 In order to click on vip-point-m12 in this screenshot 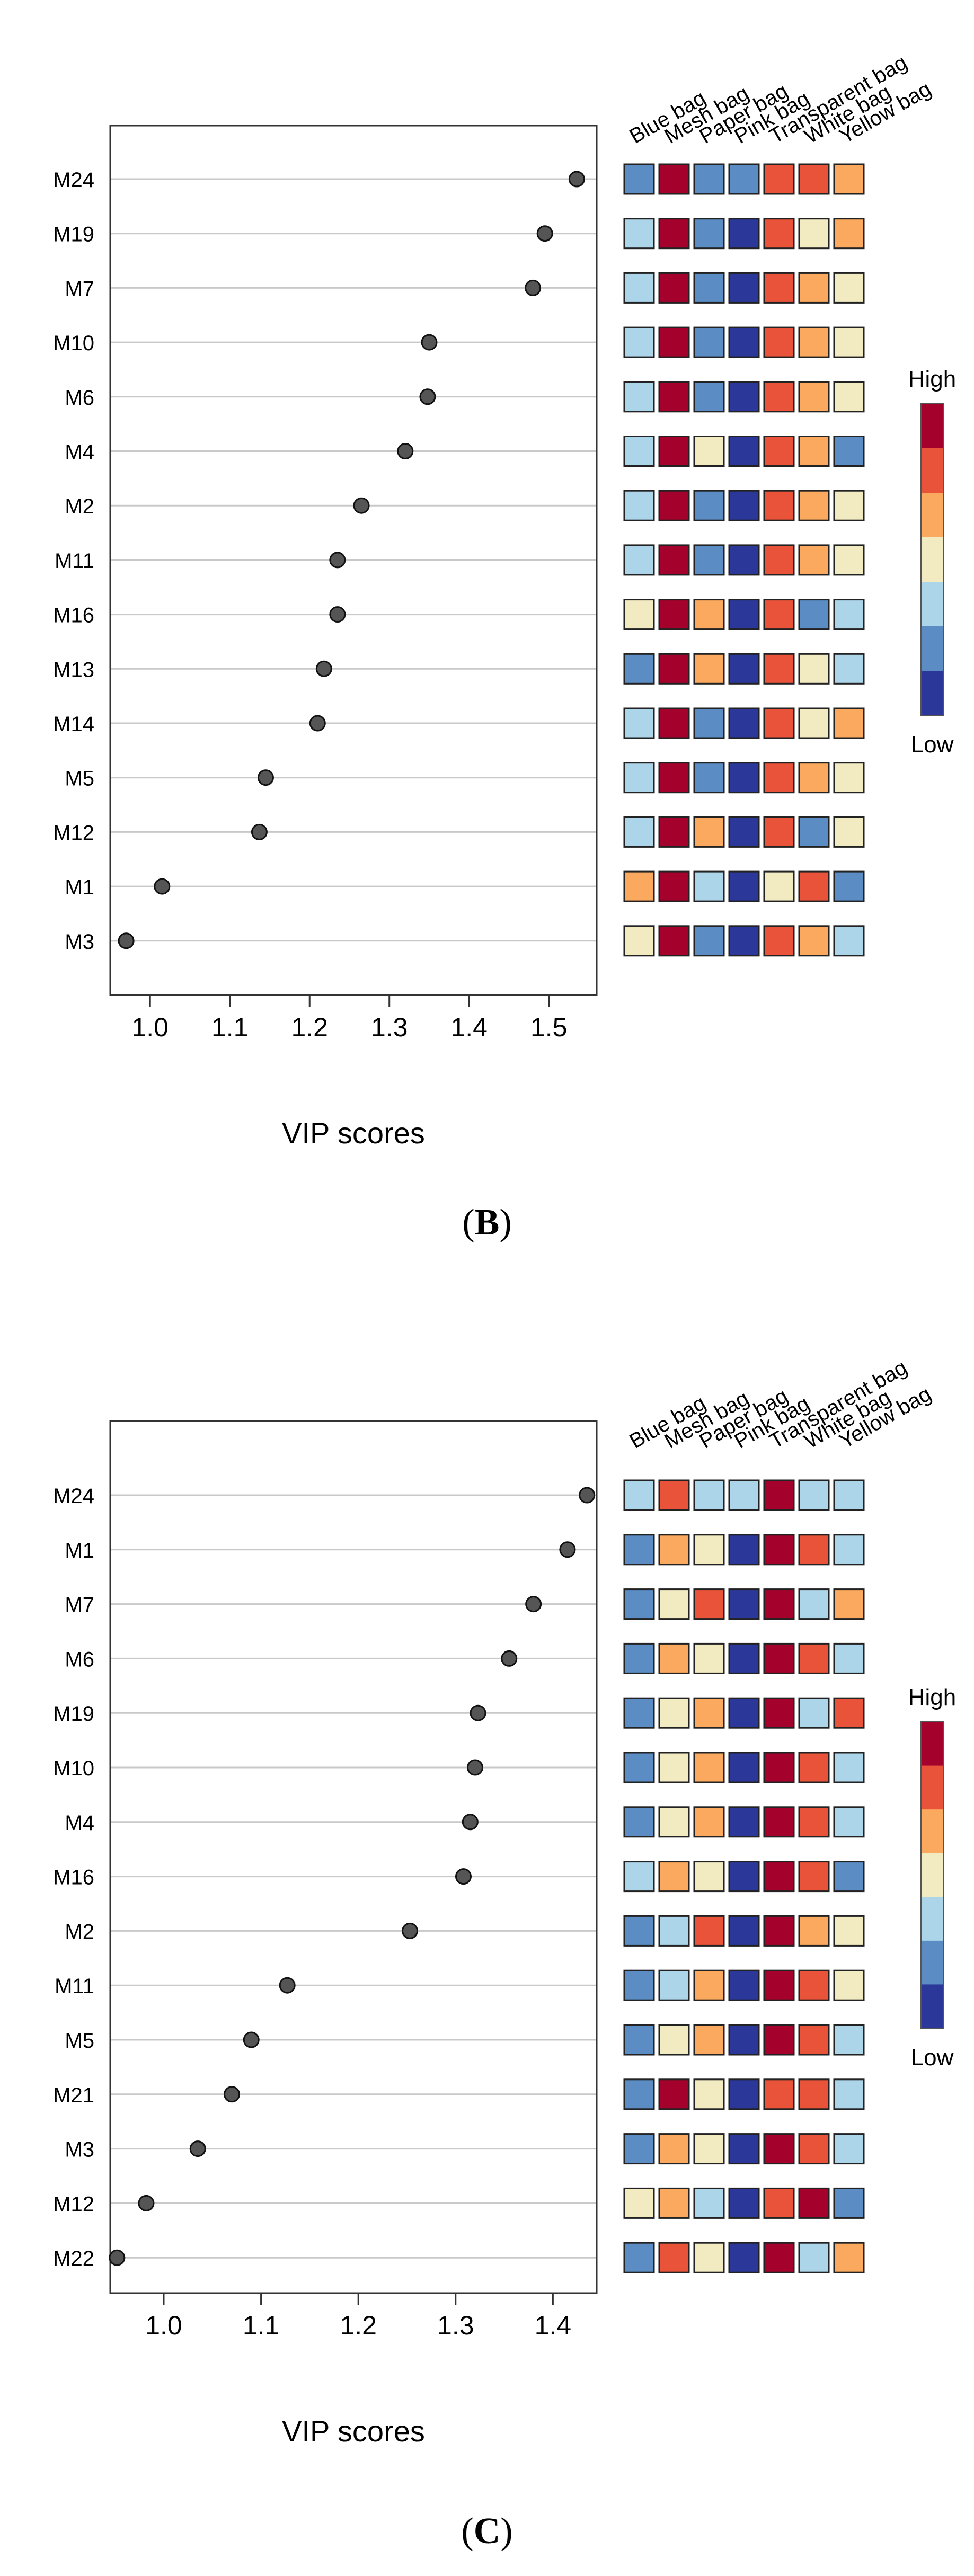, I will do `click(146, 2203)`.